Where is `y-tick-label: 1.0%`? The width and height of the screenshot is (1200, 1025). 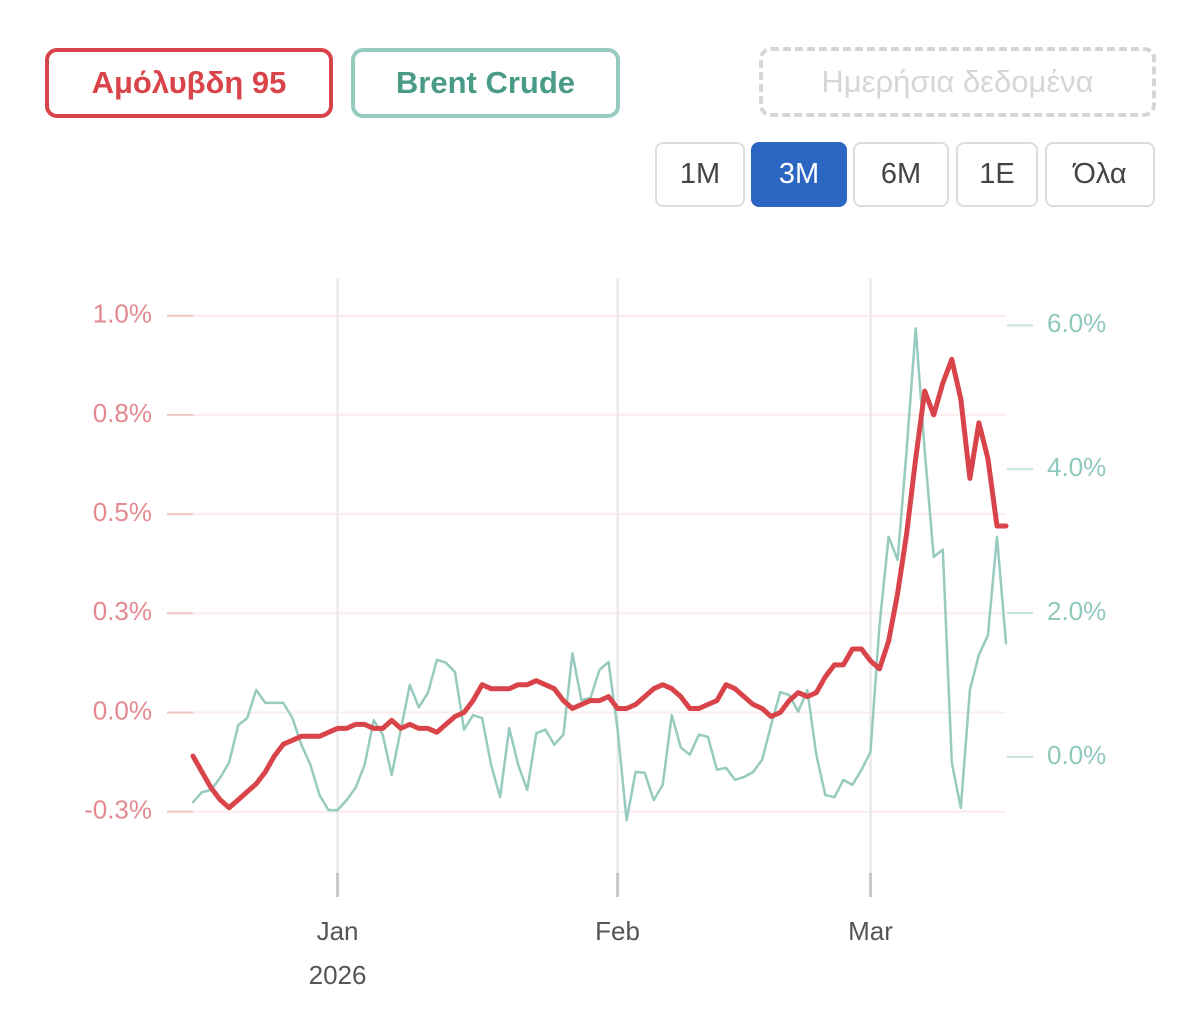
y-tick-label: 1.0% is located at coordinates (122, 314).